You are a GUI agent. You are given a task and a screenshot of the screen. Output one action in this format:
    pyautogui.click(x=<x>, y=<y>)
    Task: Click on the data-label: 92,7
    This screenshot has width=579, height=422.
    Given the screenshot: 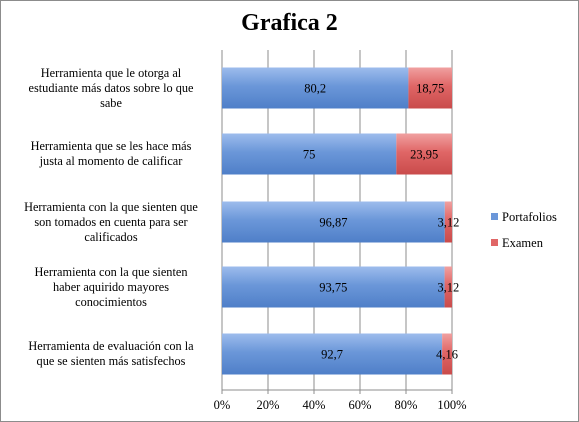 What is the action you would take?
    pyautogui.click(x=332, y=355)
    